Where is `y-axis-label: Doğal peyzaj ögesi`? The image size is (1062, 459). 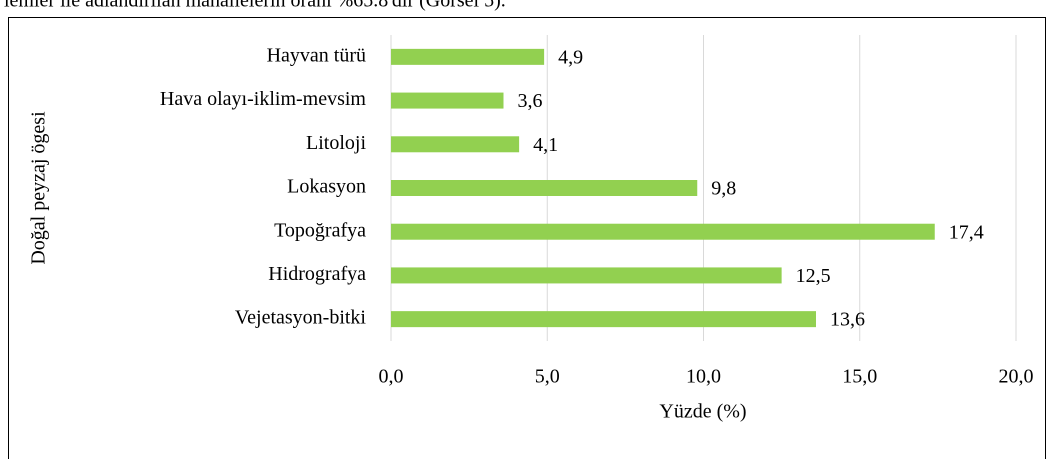
y-axis-label: Doğal peyzaj ögesi is located at coordinates (39, 188).